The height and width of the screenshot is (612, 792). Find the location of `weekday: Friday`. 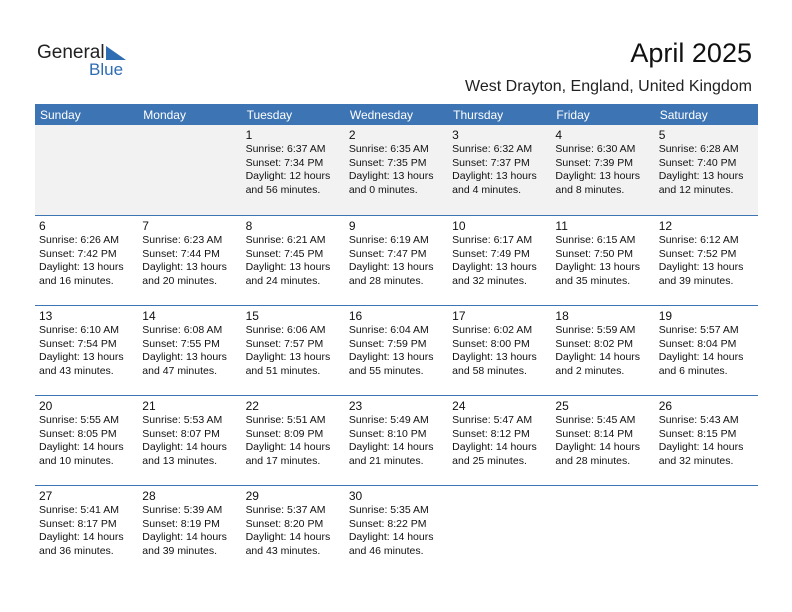

weekday: Friday is located at coordinates (573, 115).